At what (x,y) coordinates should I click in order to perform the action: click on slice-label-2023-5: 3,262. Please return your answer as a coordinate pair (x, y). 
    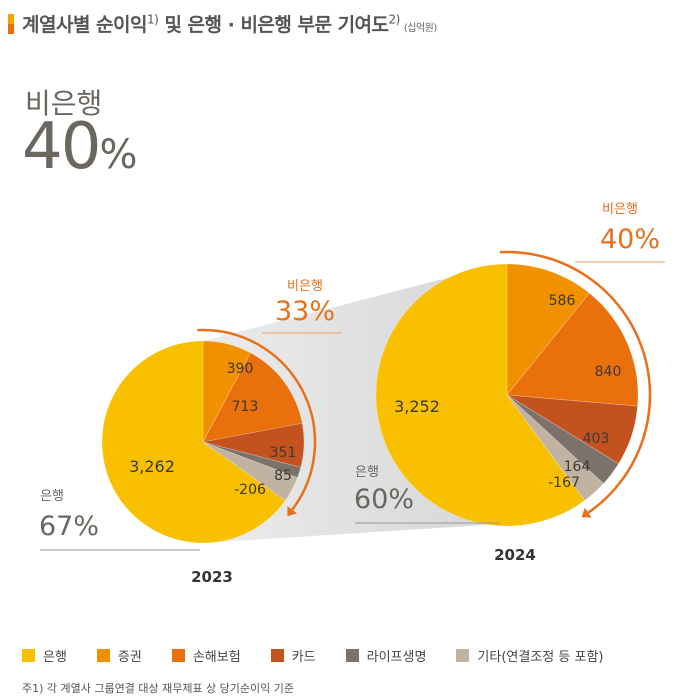
    Looking at the image, I should click on (152, 466).